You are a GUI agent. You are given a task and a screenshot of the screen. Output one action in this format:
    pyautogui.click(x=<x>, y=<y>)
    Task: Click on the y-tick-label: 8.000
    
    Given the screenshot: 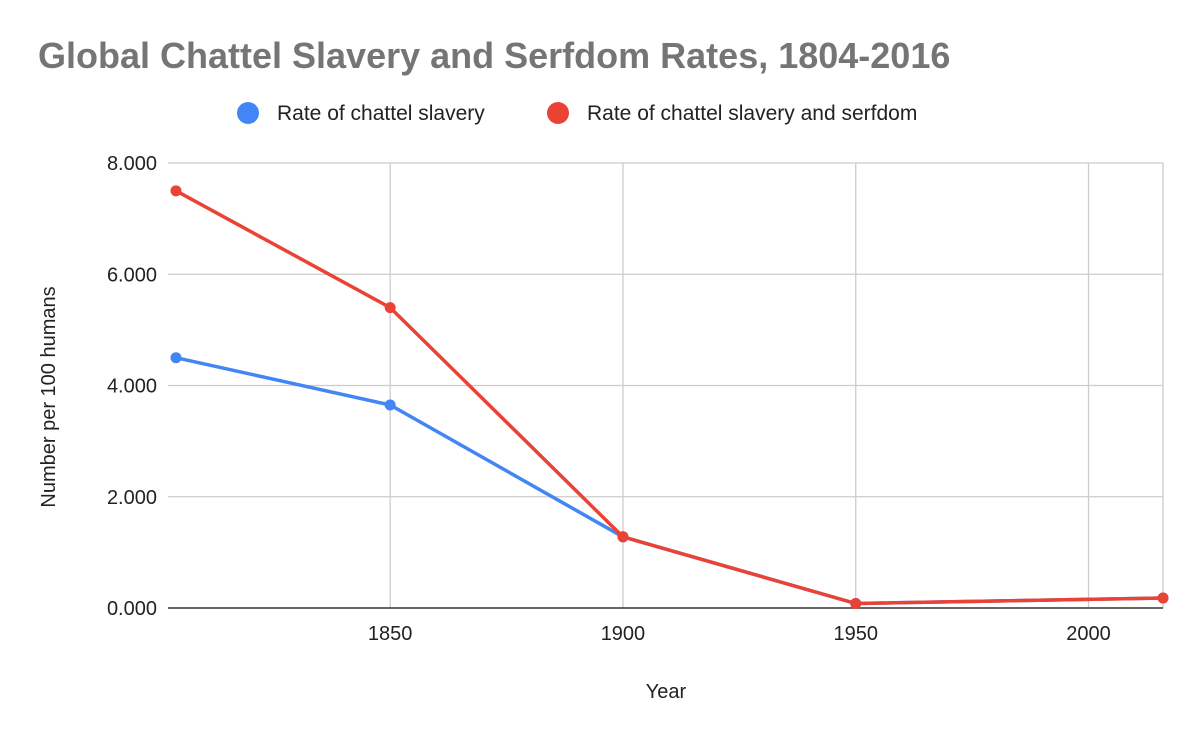 What is the action you would take?
    pyautogui.click(x=132, y=164)
    